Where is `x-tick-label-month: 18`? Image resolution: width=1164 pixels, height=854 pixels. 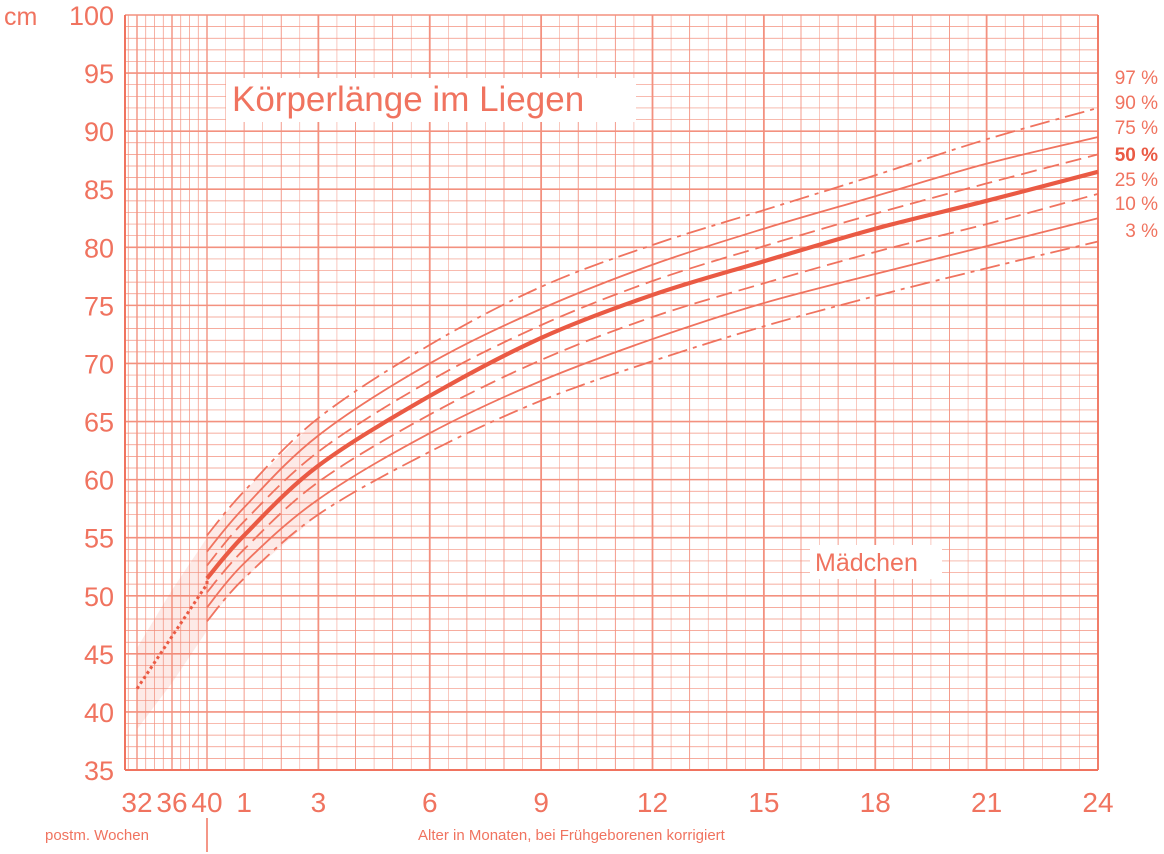 x-tick-label-month: 18 is located at coordinates (875, 802).